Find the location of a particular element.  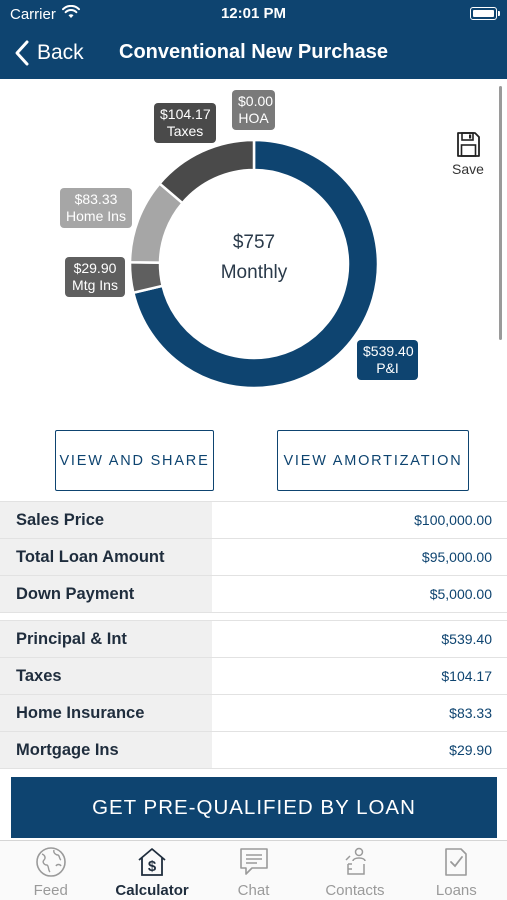

tab-loans: Loans is located at coordinates (456, 870).